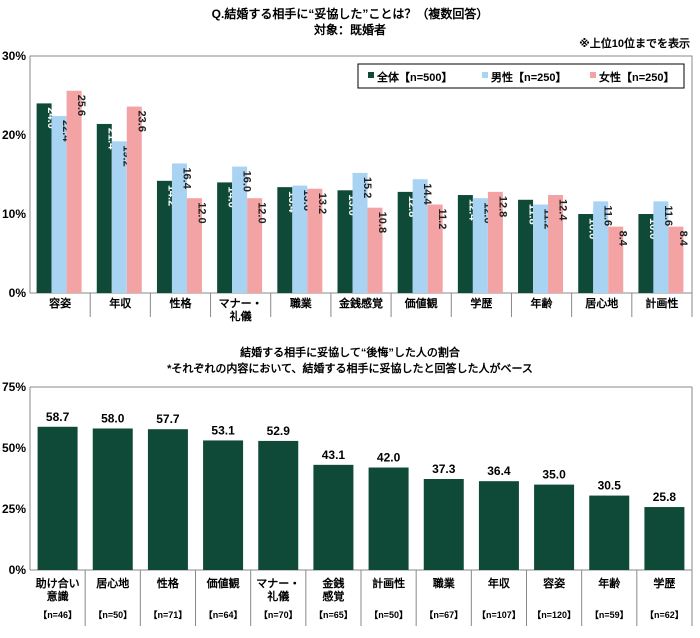 This screenshot has height=638, width=700. I want to click on sample-size-label: 【n=46】, so click(57, 615).